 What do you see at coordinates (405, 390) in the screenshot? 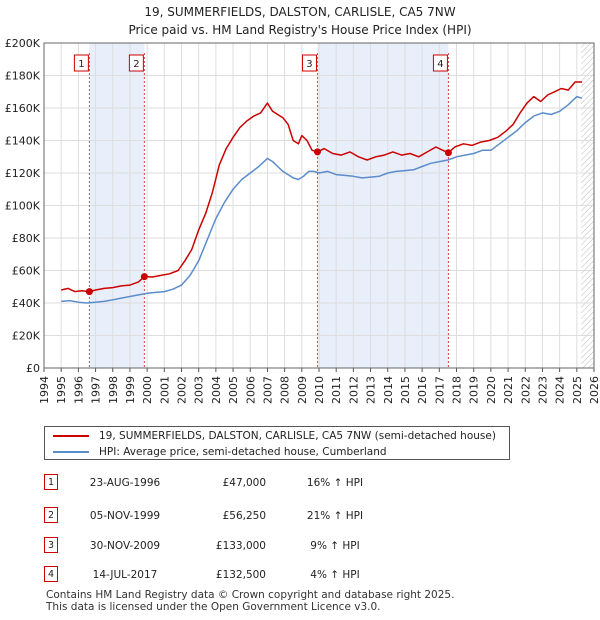
I see `x-tick-label: 2015` at bounding box center [405, 390].